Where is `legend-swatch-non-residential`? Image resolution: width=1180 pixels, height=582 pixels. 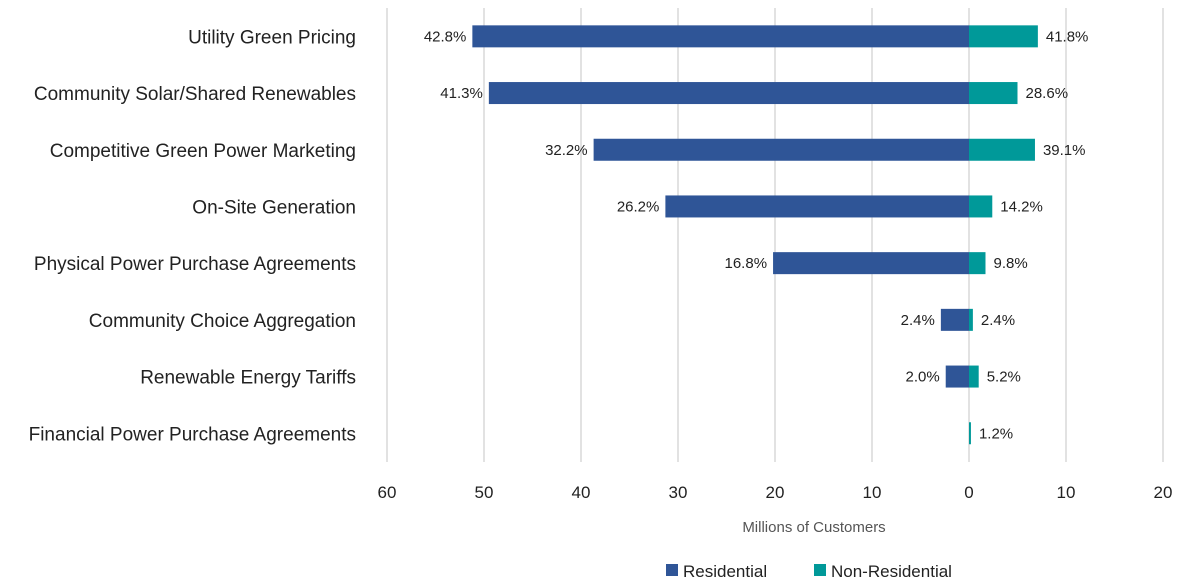
legend-swatch-non-residential is located at coordinates (820, 570).